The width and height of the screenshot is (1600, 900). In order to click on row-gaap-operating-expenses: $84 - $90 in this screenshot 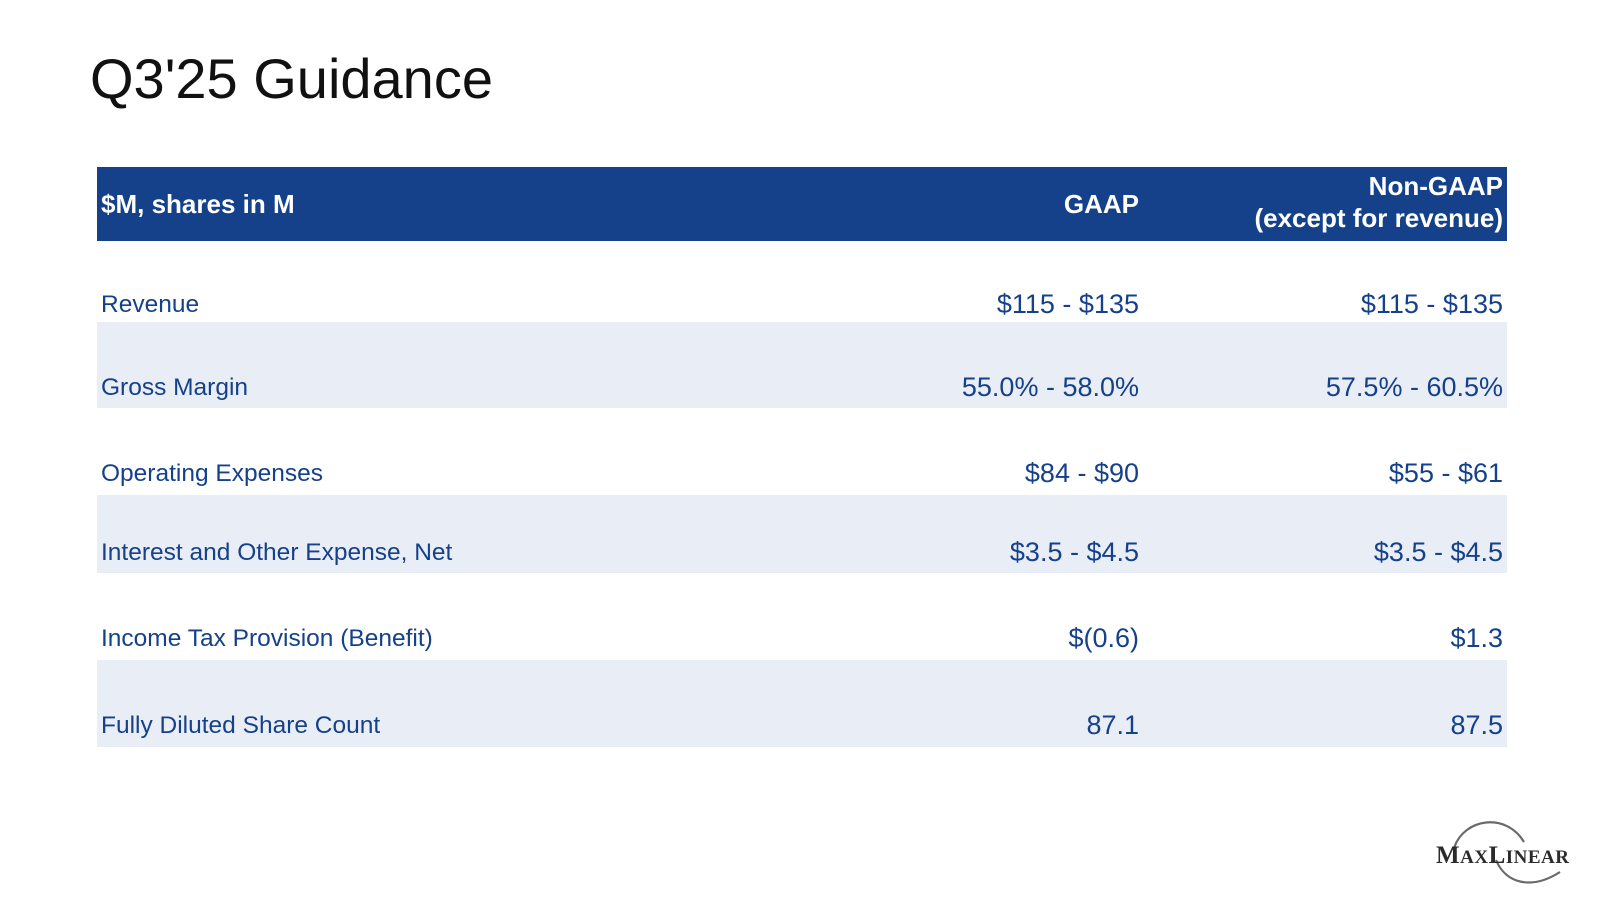, I will do `click(1081, 473)`.